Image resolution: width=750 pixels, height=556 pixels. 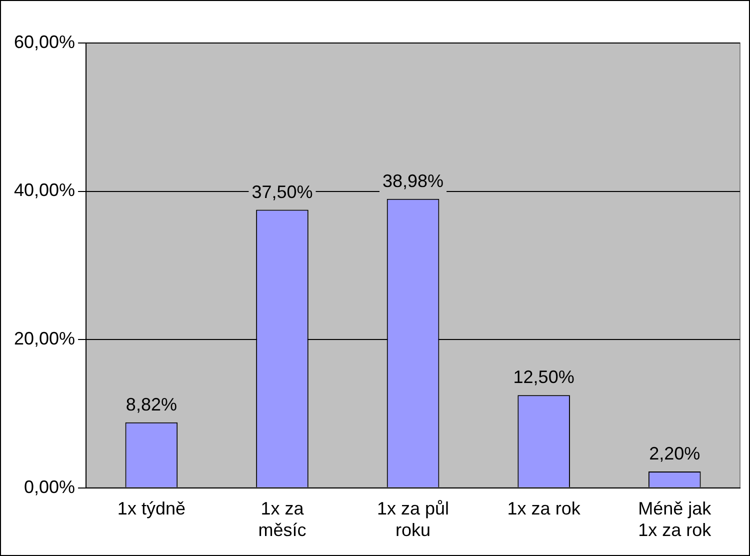 What do you see at coordinates (543, 377) in the screenshot?
I see `data-label: 12,50%` at bounding box center [543, 377].